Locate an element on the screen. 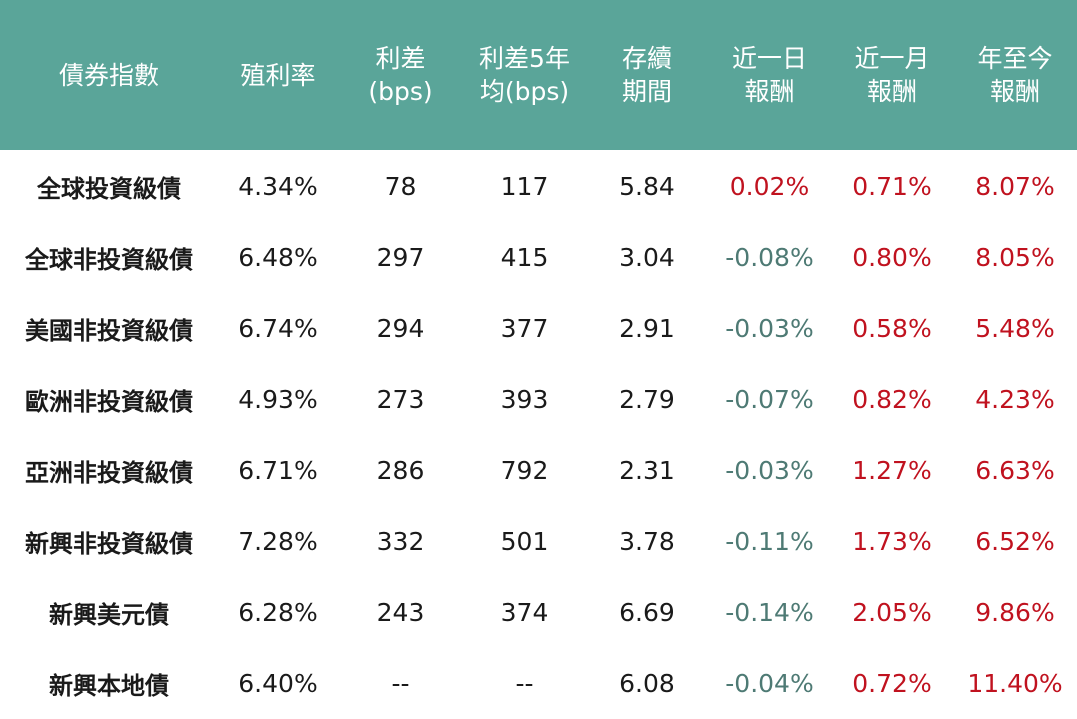 Image resolution: width=1077 pixels, height=719 pixels. return-ytd-value: 6.63% is located at coordinates (1015, 470).